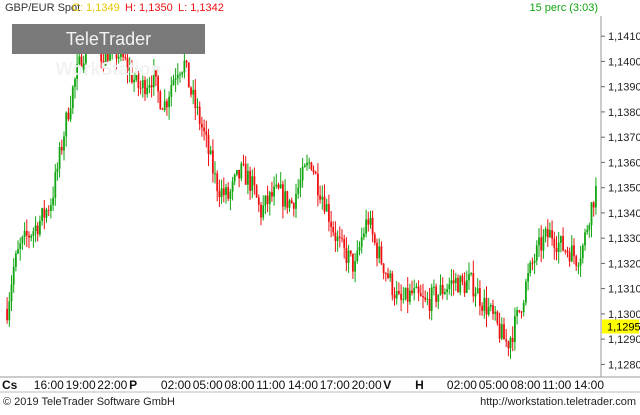 The width and height of the screenshot is (640, 415). What do you see at coordinates (81, 385) in the screenshot?
I see `x-tick-label: 19:00` at bounding box center [81, 385].